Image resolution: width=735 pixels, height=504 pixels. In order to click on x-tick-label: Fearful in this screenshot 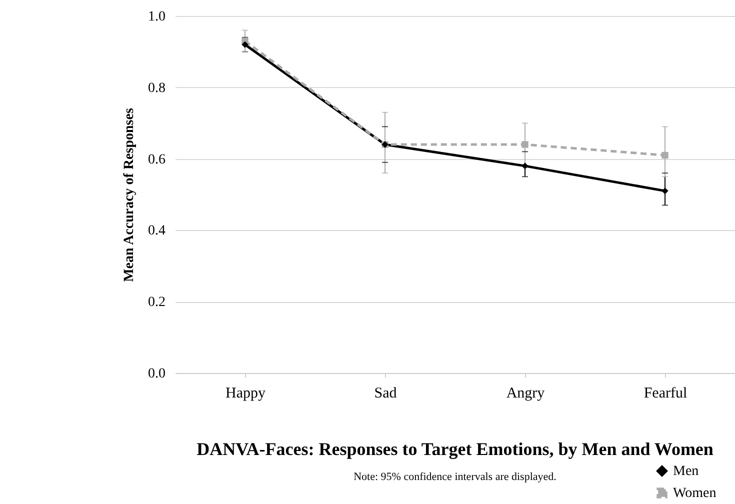, I will do `click(666, 394)`.